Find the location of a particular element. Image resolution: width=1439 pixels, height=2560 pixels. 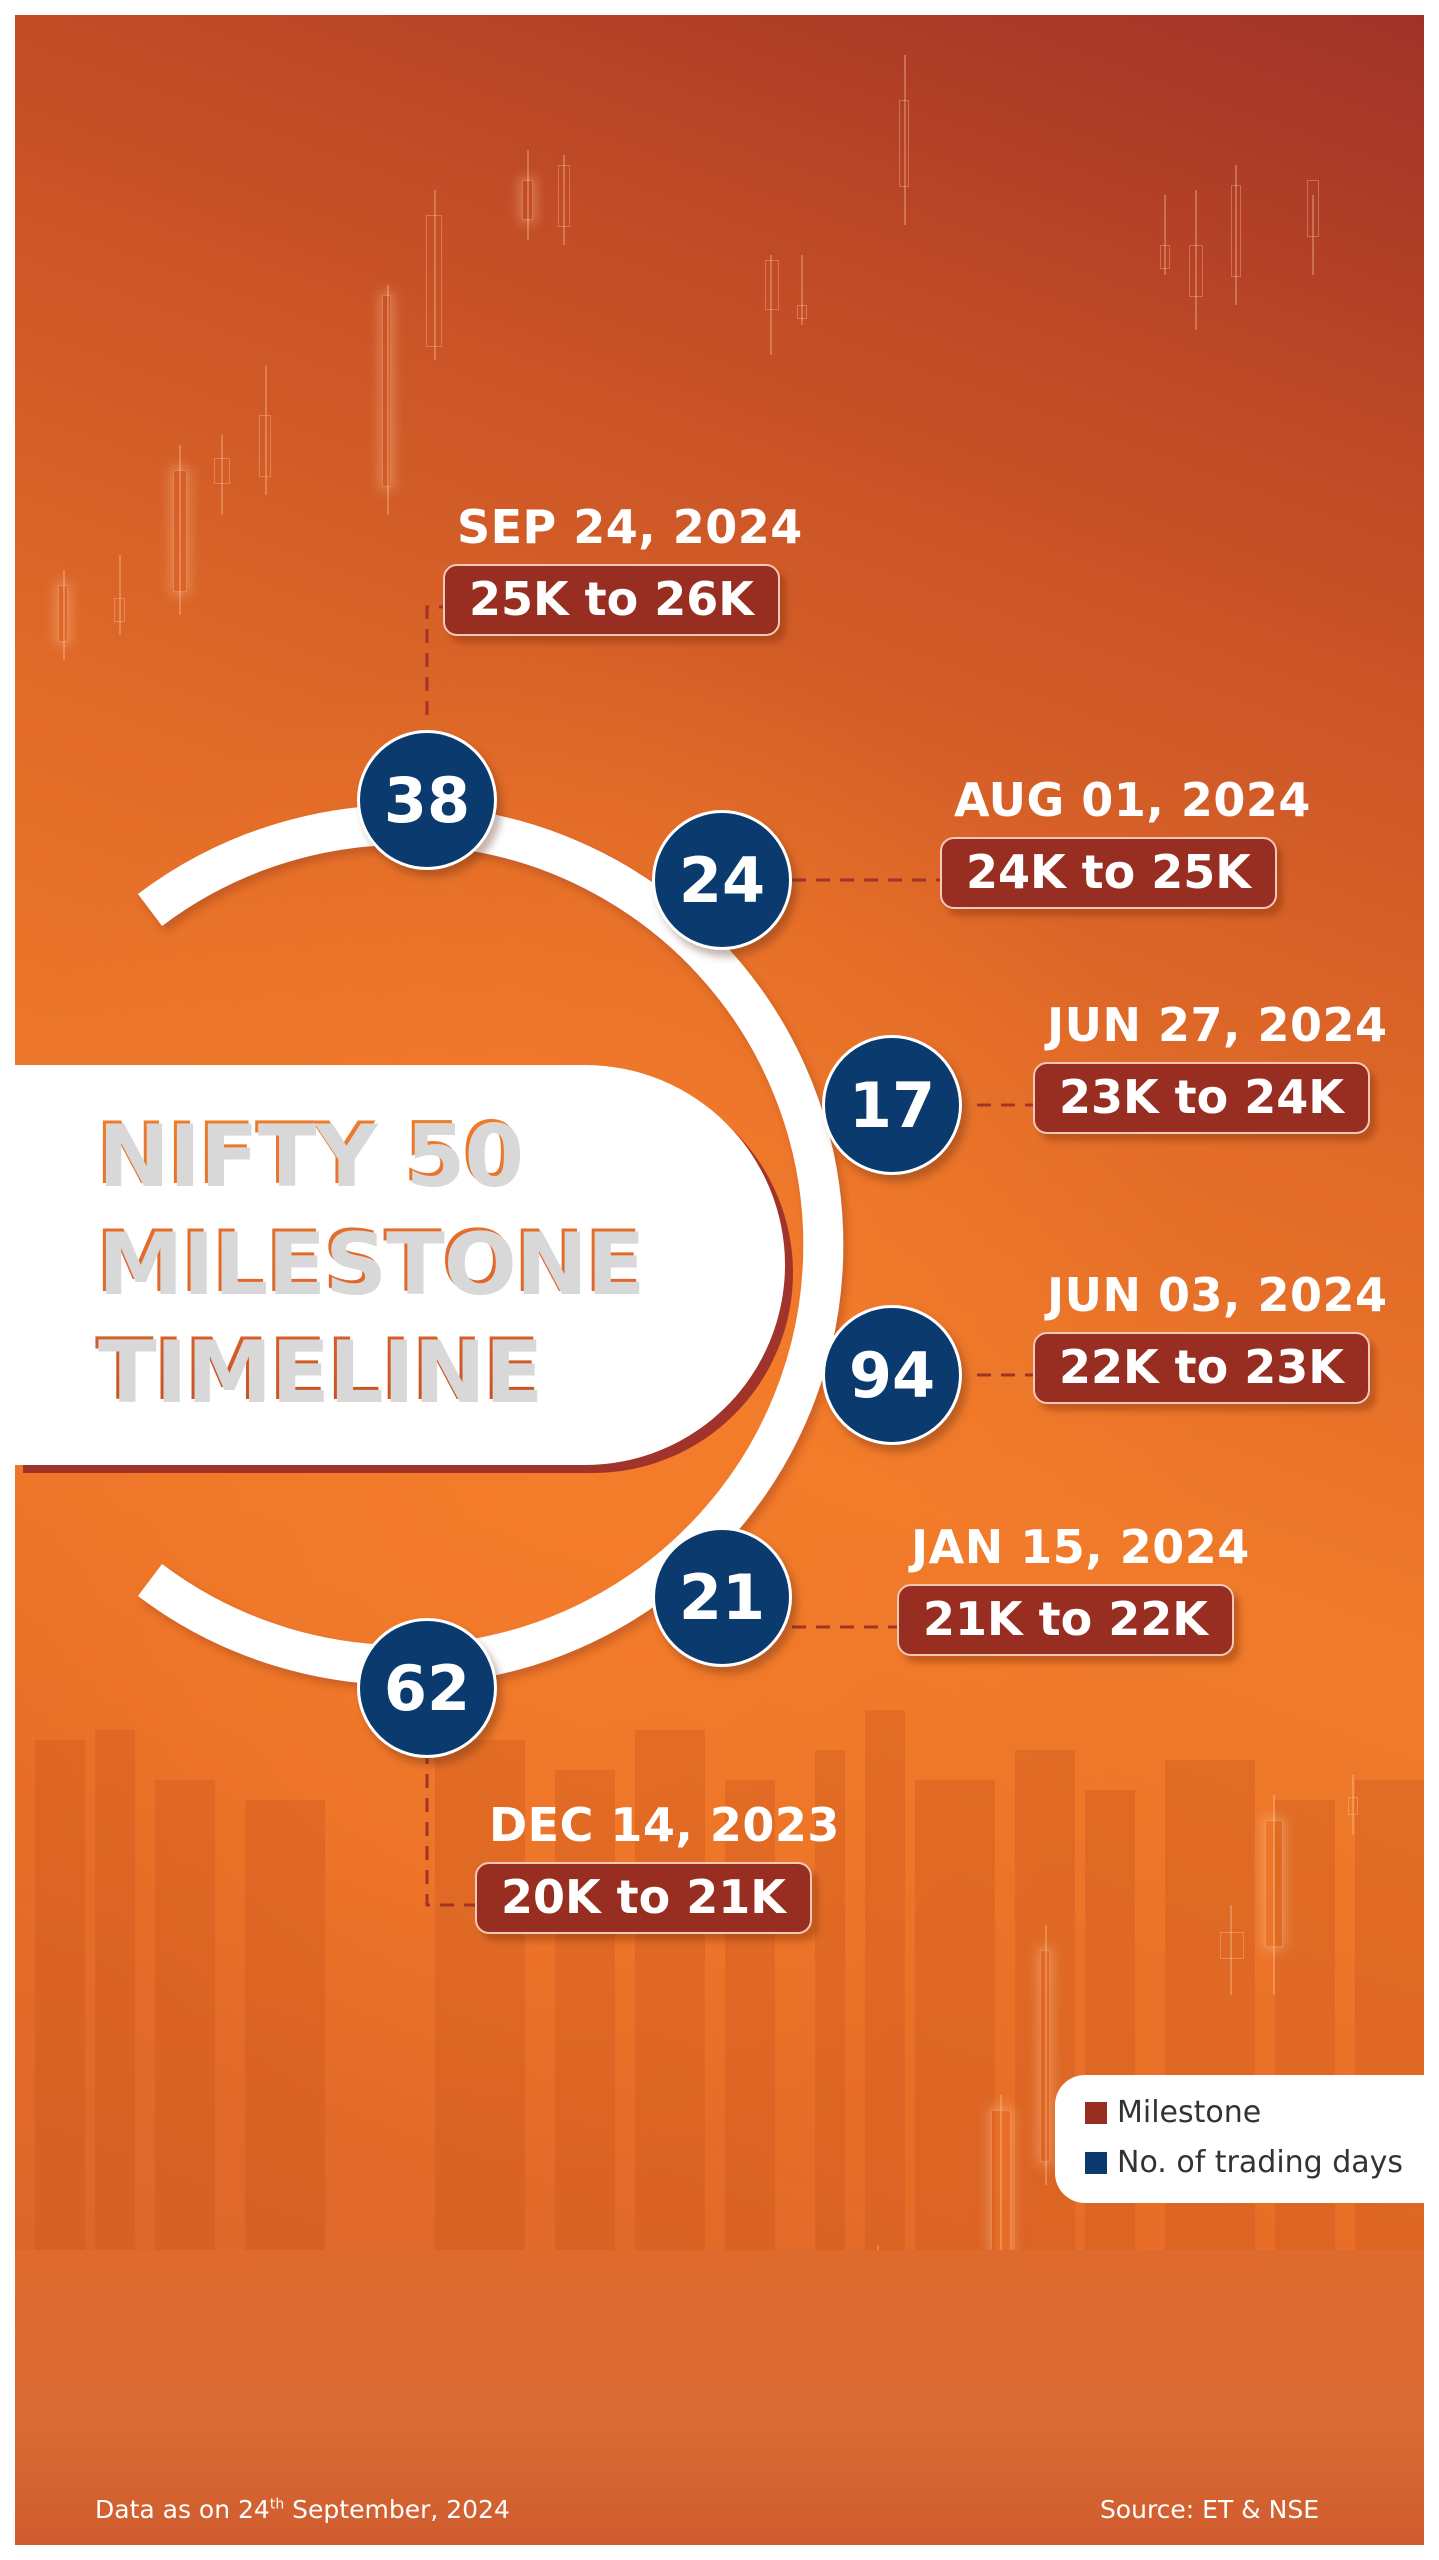

legend-item-milestone: Milestone is located at coordinates (1173, 2112).